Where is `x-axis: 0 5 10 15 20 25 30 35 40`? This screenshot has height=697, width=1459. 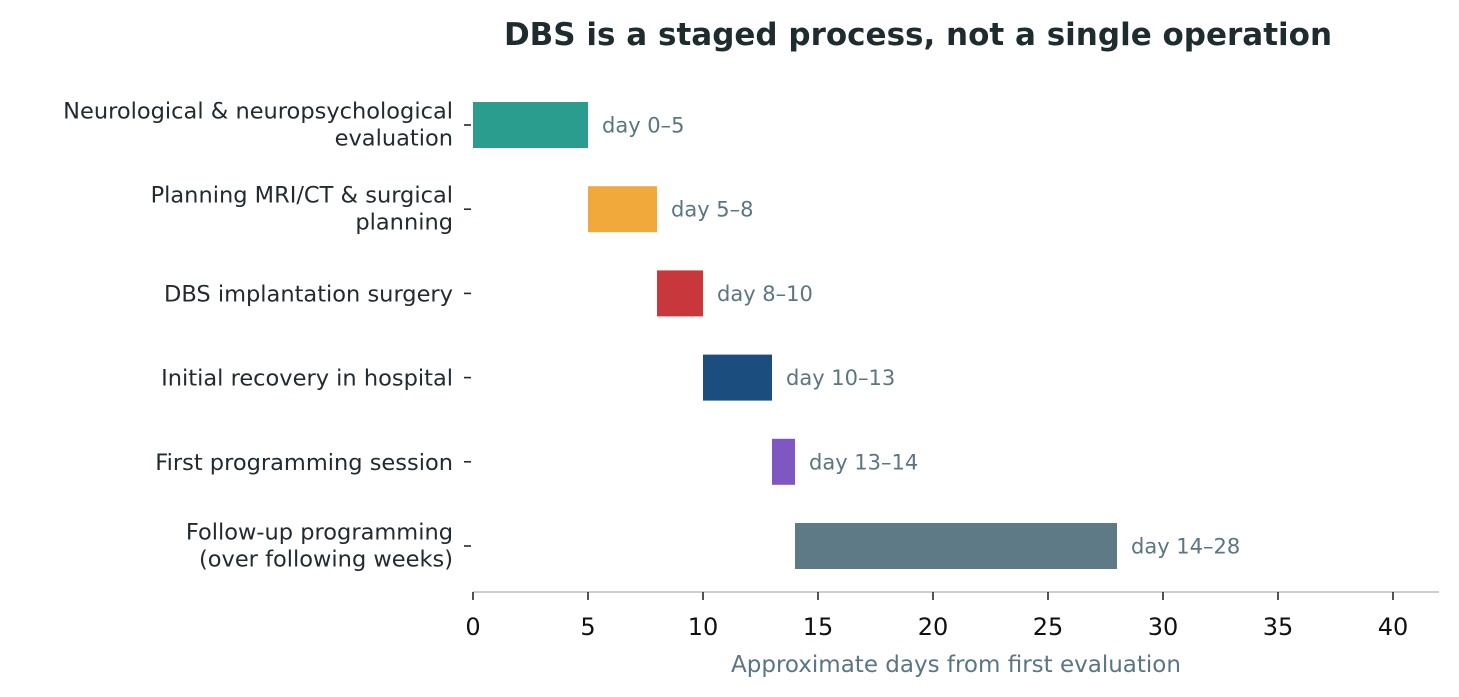
x-axis: 0 5 10 15 20 25 30 35 40 is located at coordinates (952, 616).